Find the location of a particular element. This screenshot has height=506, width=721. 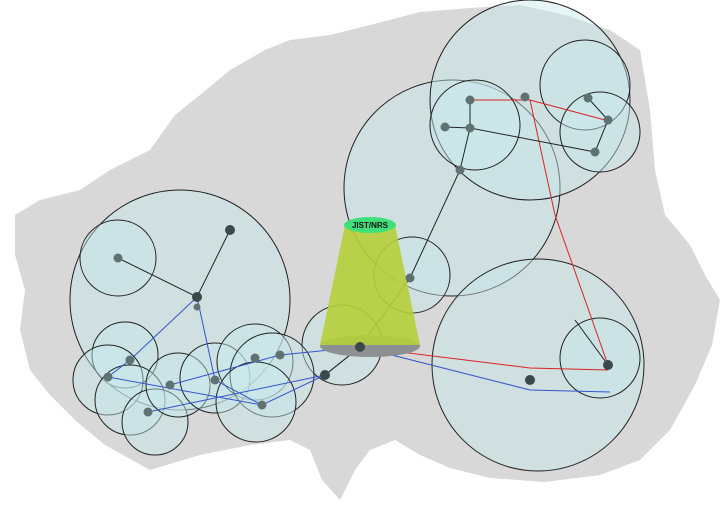

cone is located at coordinates (370, 285).